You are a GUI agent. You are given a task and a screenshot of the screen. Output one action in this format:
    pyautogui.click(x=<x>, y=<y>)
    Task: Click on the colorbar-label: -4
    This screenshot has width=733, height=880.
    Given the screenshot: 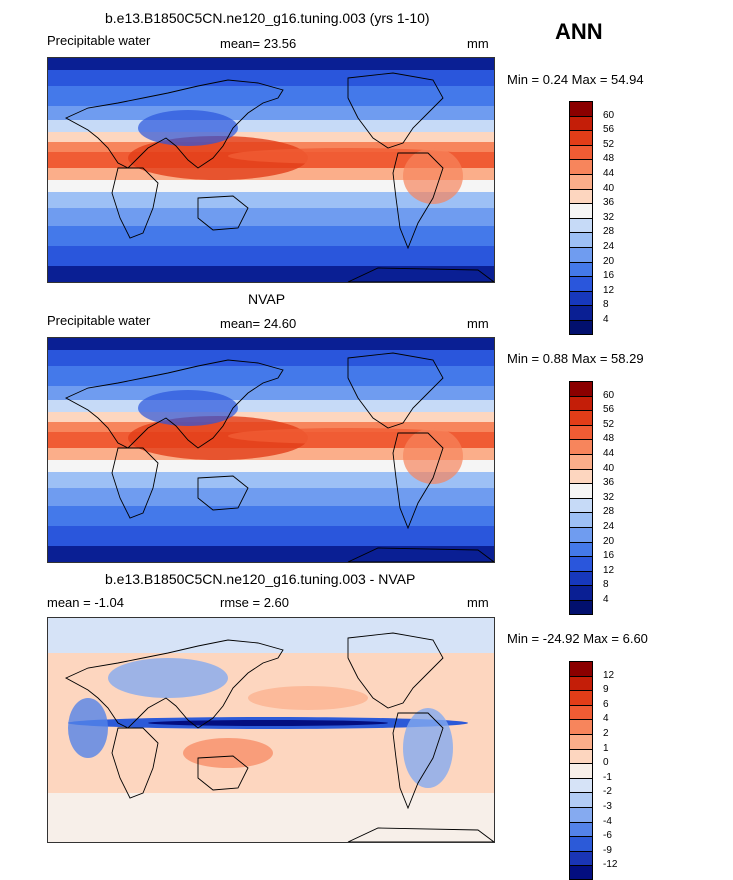 What is the action you would take?
    pyautogui.click(x=607, y=821)
    